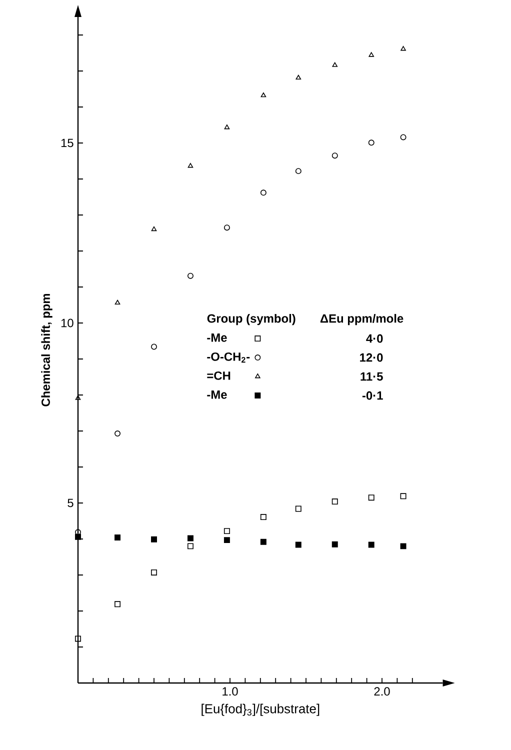 The height and width of the screenshot is (750, 511). Describe the element at coordinates (362, 320) in the screenshot. I see `annotation: ΔEu ppm/mole` at that location.